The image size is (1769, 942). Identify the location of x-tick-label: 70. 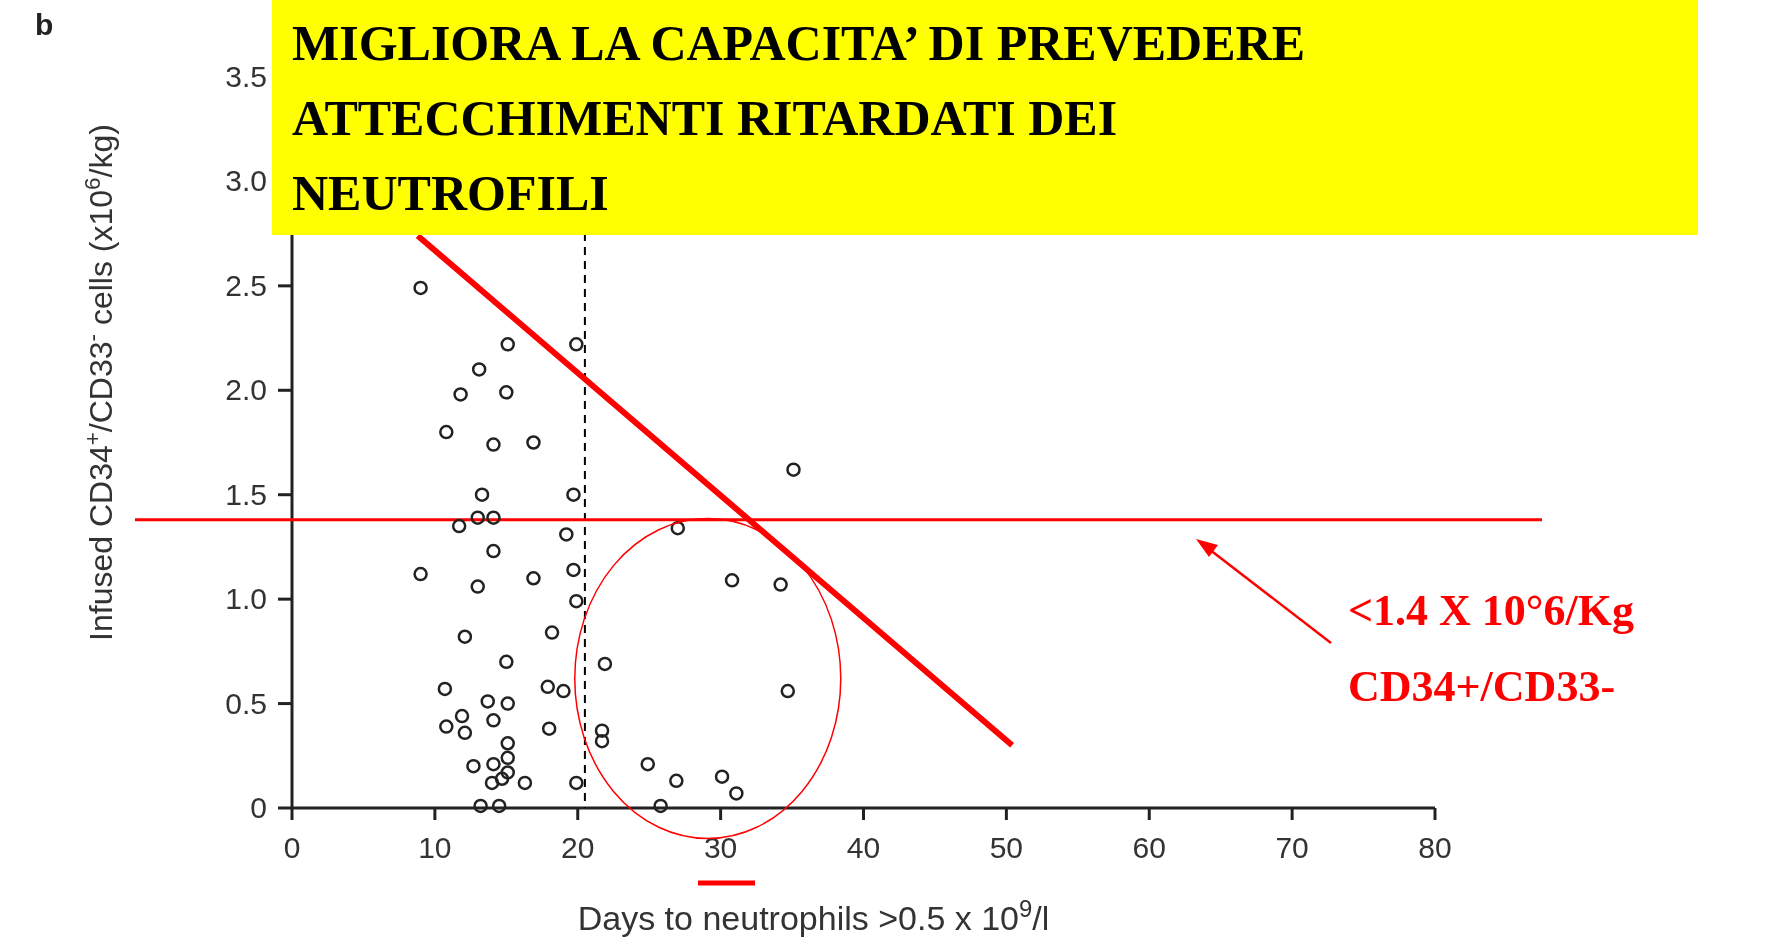
(1292, 847).